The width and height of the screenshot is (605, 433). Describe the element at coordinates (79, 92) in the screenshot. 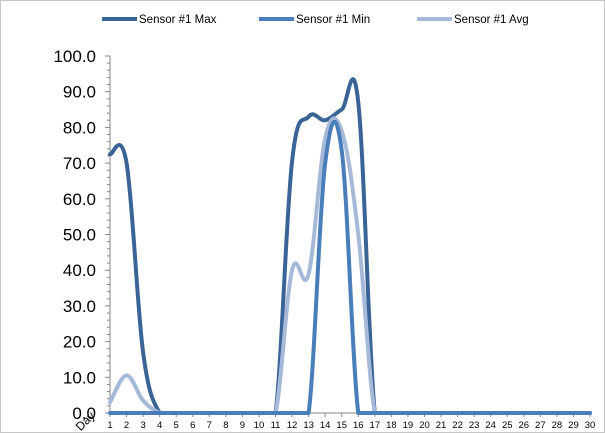

I see `y-tick-label: 90.0` at that location.